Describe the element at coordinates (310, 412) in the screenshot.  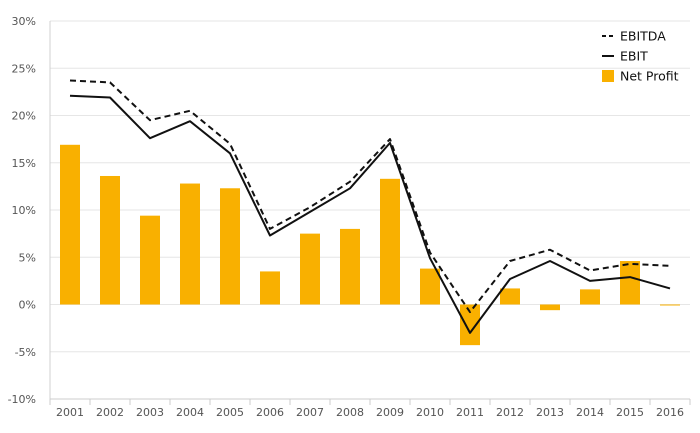
I see `x-tick-label: 2007` at that location.